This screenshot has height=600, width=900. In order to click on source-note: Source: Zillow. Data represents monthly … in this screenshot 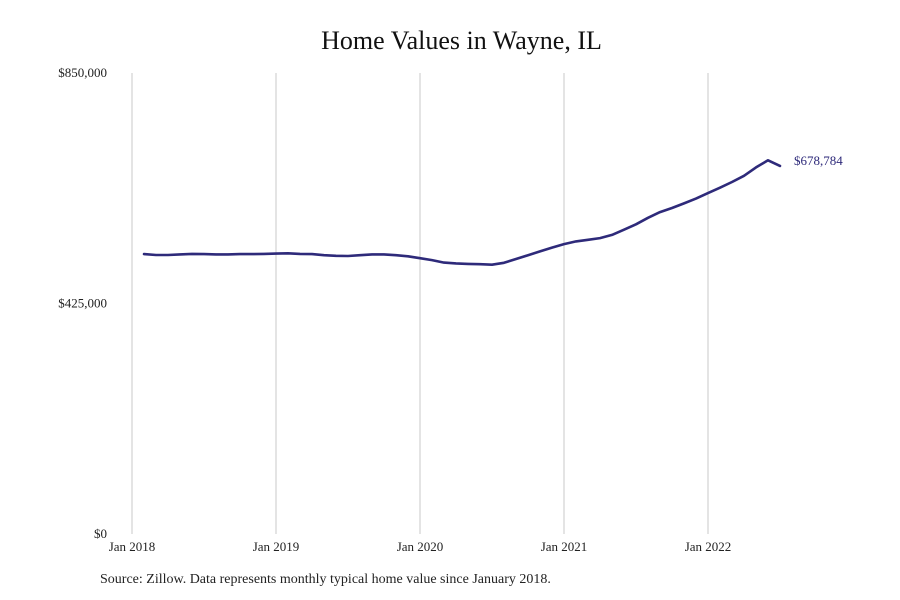, I will do `click(325, 579)`.